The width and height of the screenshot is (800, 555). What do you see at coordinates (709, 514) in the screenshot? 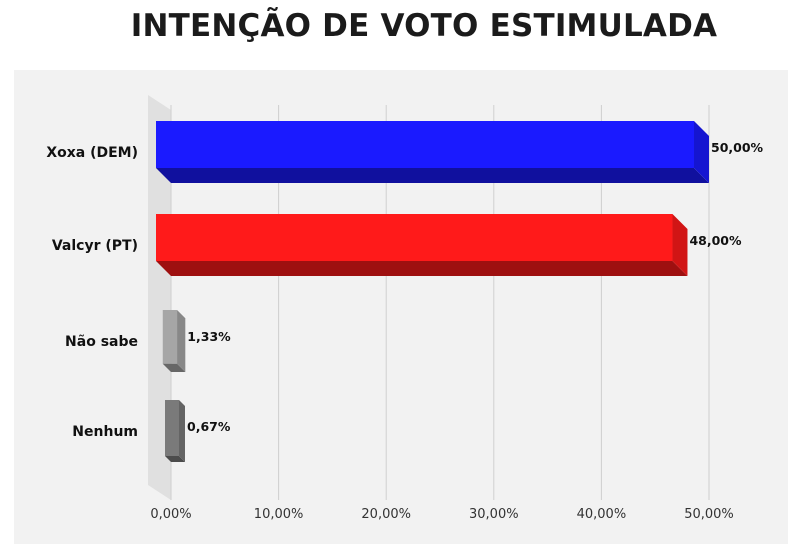
I see `x-tick-label: 50,00%` at bounding box center [709, 514].